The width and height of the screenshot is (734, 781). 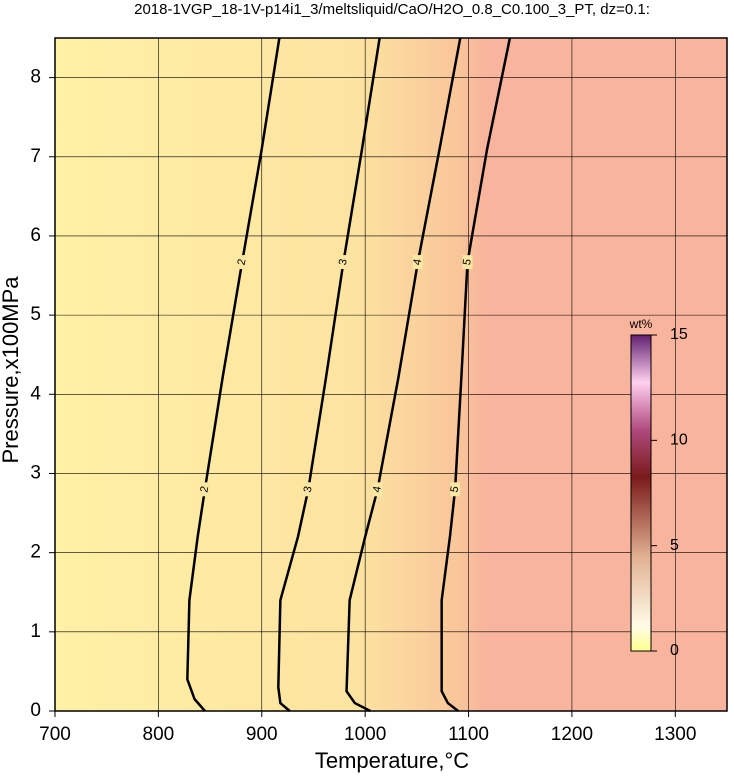 I want to click on y-tick-label: 5, so click(x=35, y=314).